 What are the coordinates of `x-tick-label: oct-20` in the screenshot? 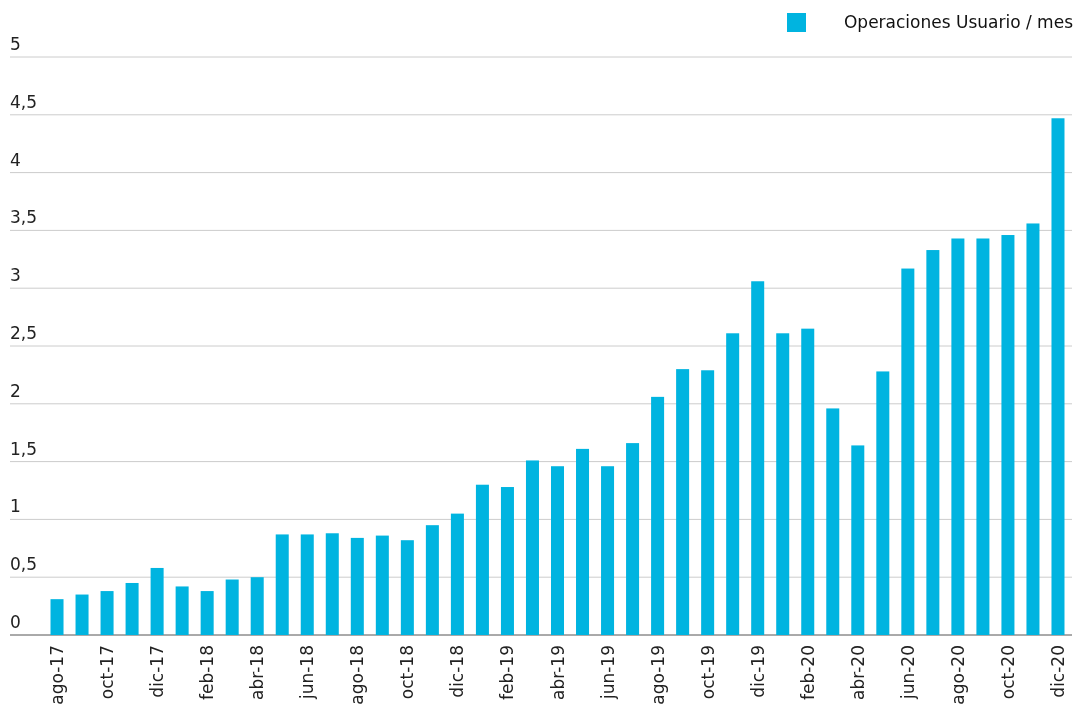 It's located at (1007, 672).